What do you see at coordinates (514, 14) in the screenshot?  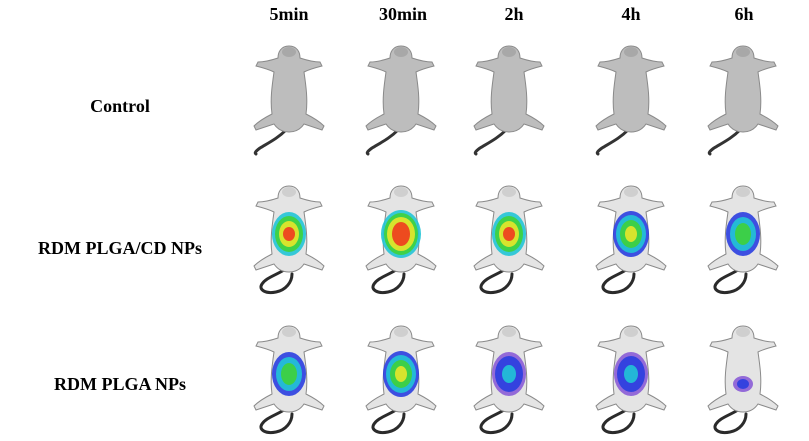 I see `column-header-2h: 2h` at bounding box center [514, 14].